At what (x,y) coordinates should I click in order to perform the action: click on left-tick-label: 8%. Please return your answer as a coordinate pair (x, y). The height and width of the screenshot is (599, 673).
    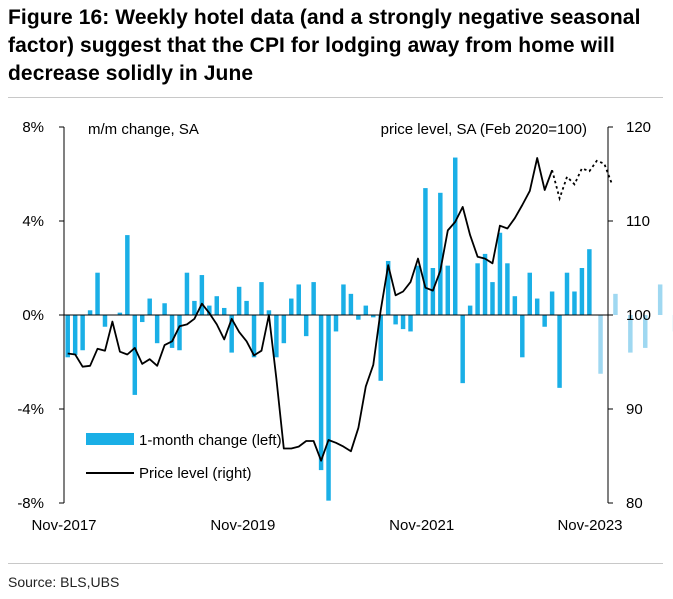
    Looking at the image, I should click on (33, 127).